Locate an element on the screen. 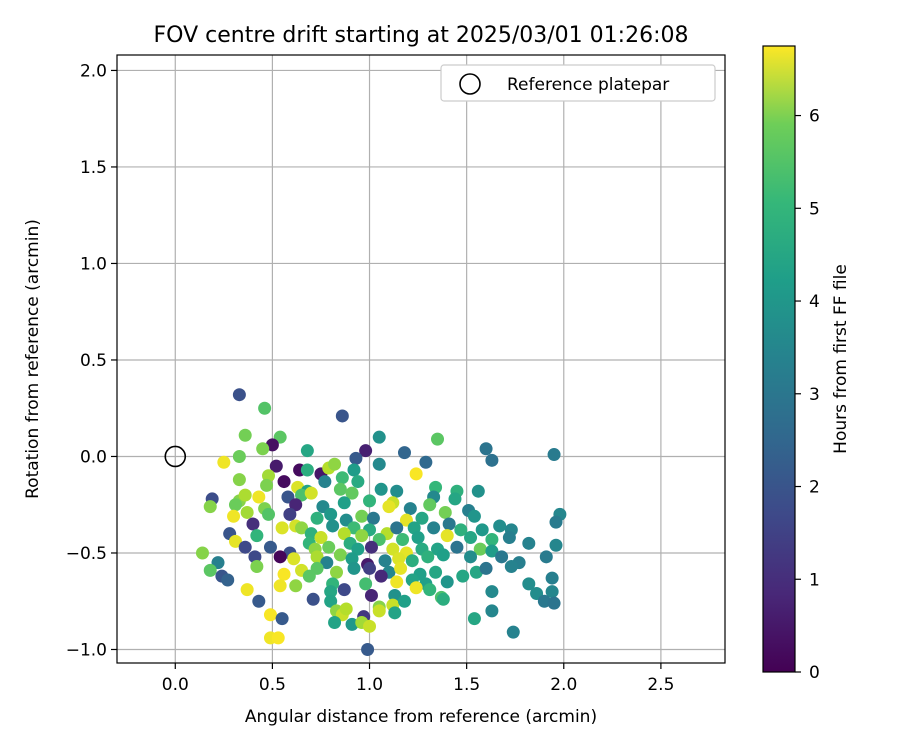 This screenshot has width=900, height=750. x-tick-label: 0.0 is located at coordinates (175, 685).